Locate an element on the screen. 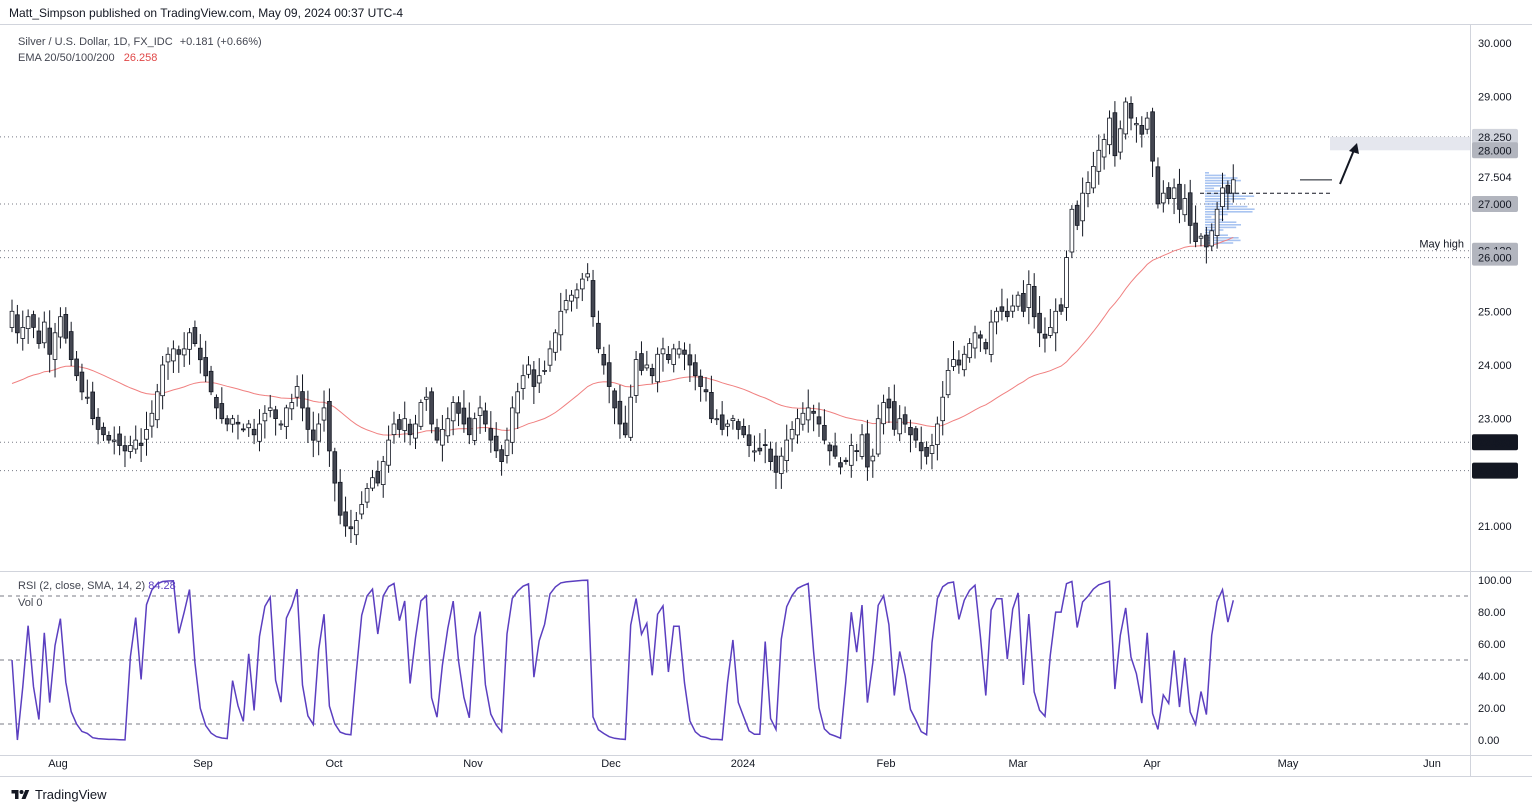 This screenshot has width=1532, height=812. price-badge-label: 22.032 is located at coordinates (1495, 472).